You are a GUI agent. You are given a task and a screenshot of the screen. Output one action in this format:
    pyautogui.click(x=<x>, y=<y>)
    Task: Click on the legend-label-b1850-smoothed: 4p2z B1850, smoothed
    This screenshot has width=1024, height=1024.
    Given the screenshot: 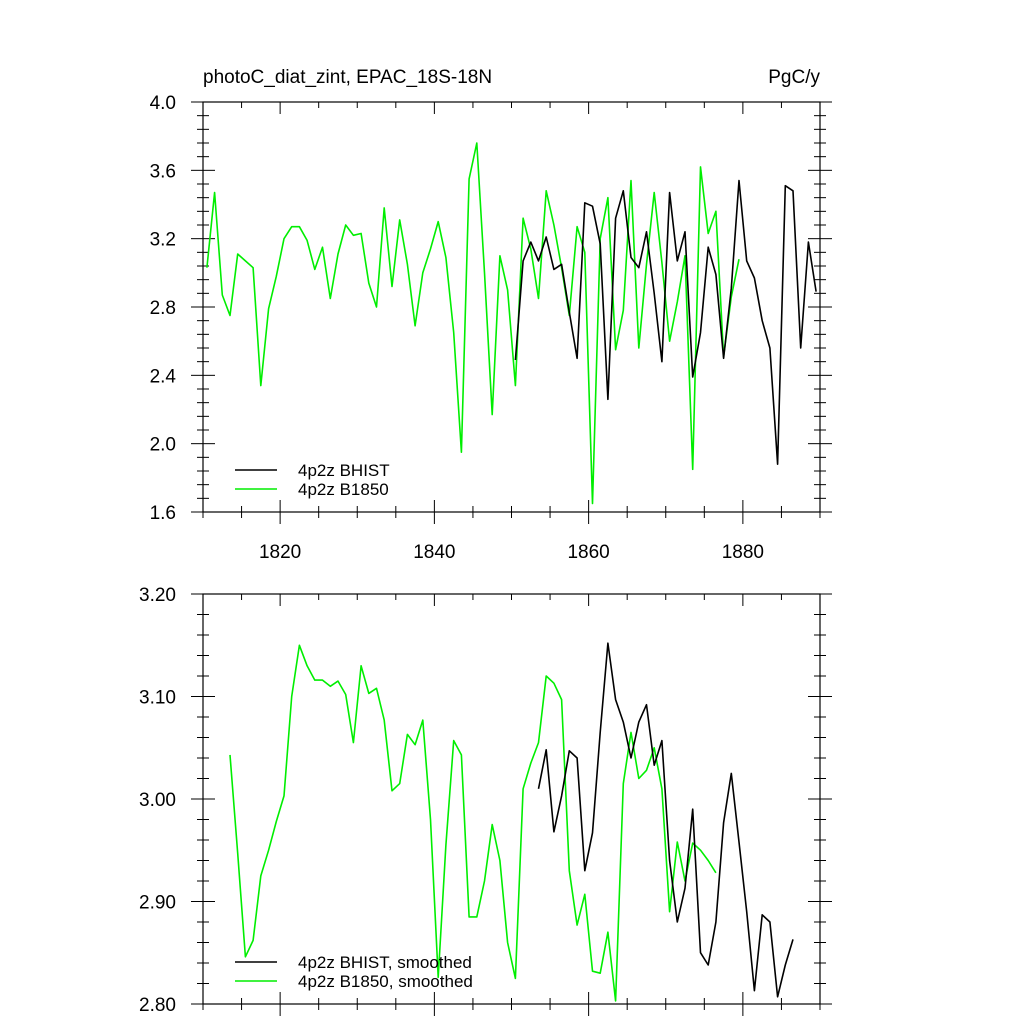 What is the action you would take?
    pyautogui.click(x=385, y=981)
    